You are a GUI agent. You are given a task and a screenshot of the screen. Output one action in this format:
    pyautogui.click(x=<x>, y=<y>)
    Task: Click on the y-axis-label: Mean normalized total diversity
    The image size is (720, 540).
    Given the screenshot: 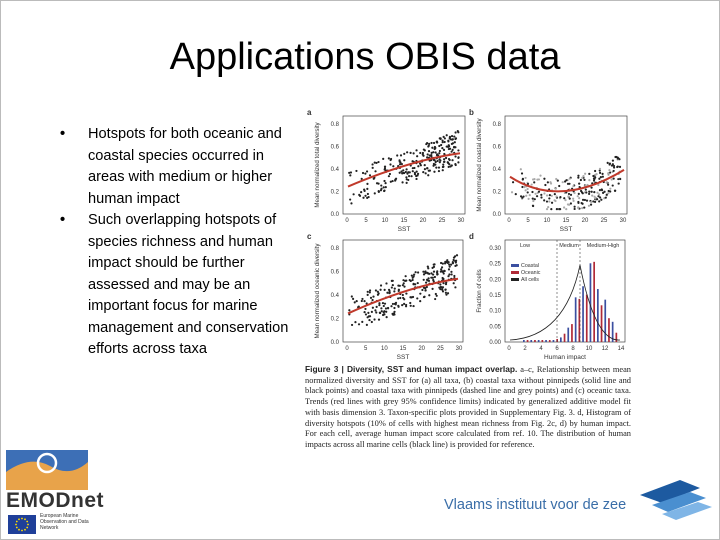 What is the action you would take?
    pyautogui.click(x=317, y=164)
    